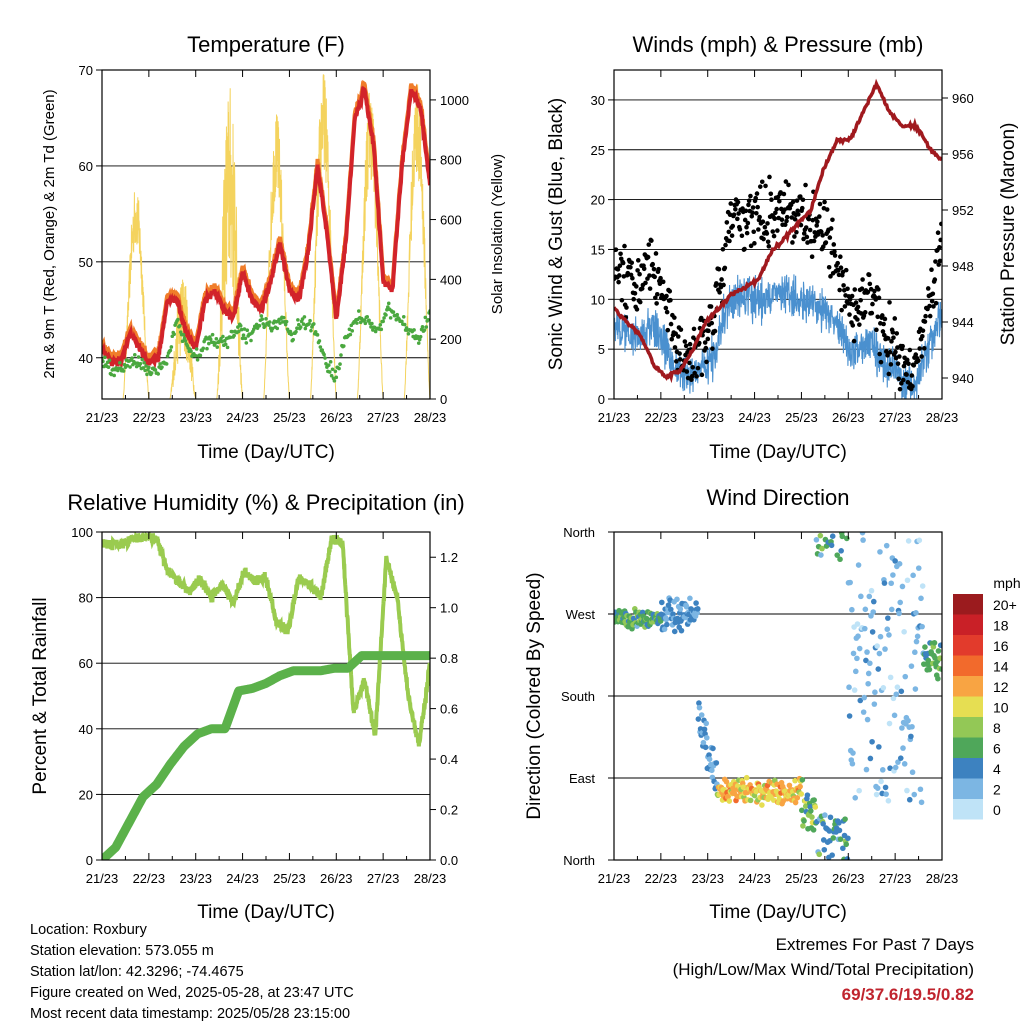  Describe the element at coordinates (137, 972) in the screenshot. I see `latlon-text: Station lat/lon: 42.3296; -74.4675` at that location.